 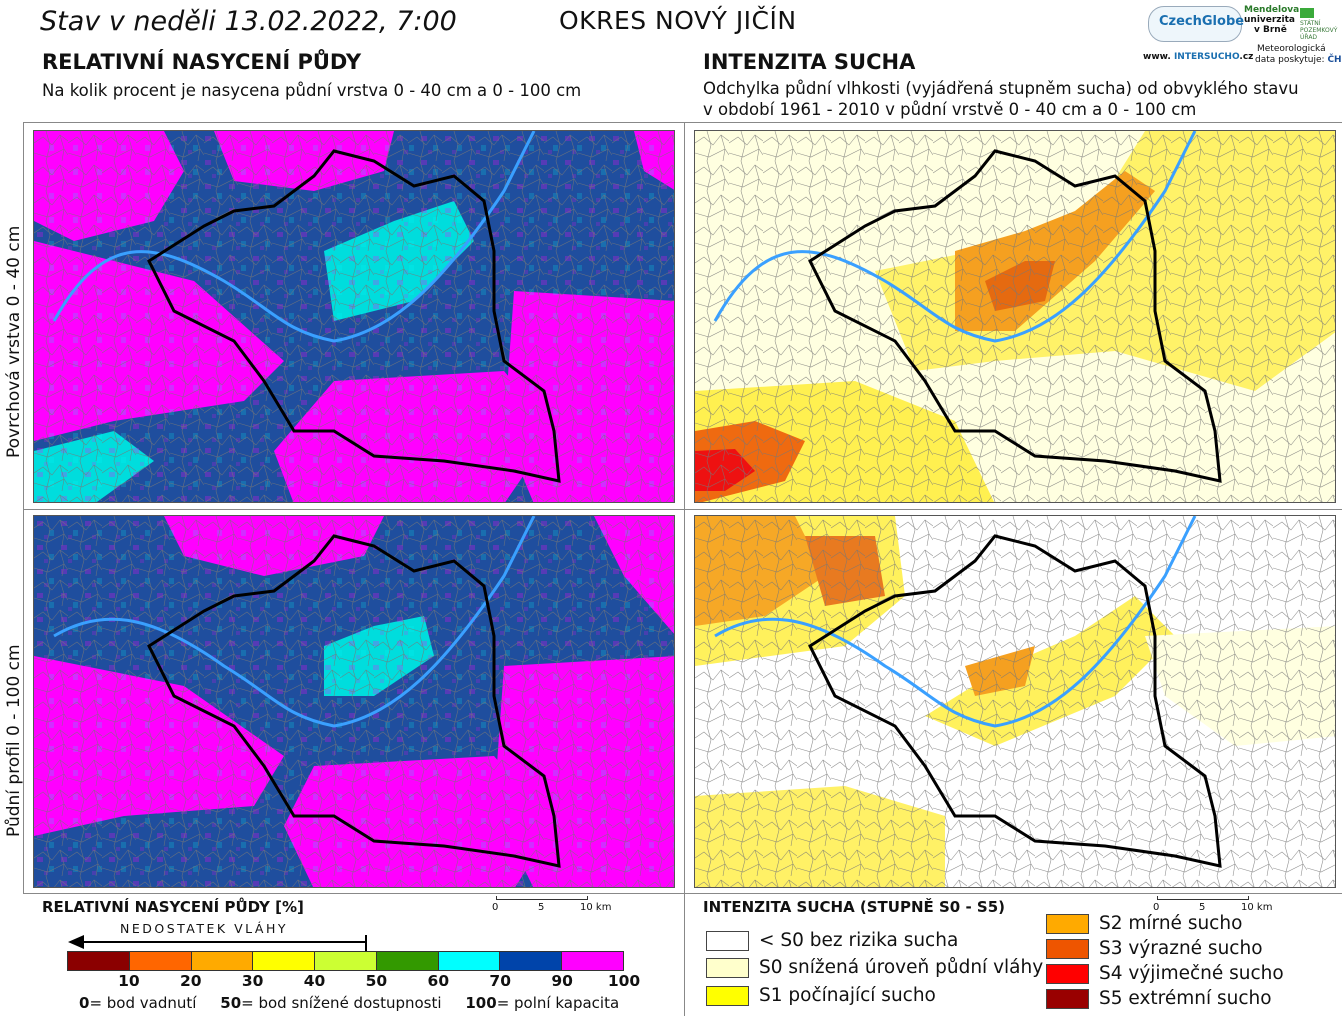 I want to click on grid-left-line, so click(x=23, y=507).